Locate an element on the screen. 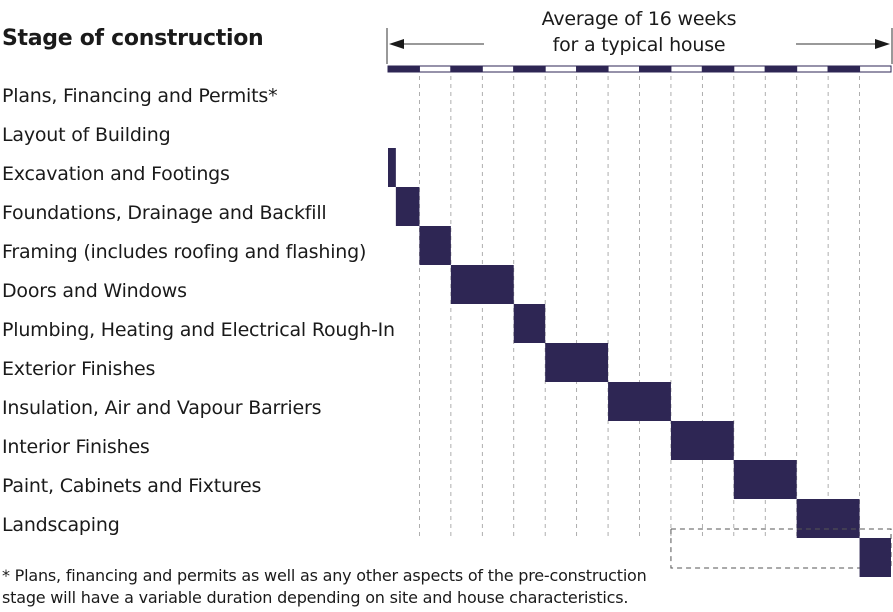 This screenshot has height=612, width=893. duration-note-line-2: for a typical house is located at coordinates (639, 45).